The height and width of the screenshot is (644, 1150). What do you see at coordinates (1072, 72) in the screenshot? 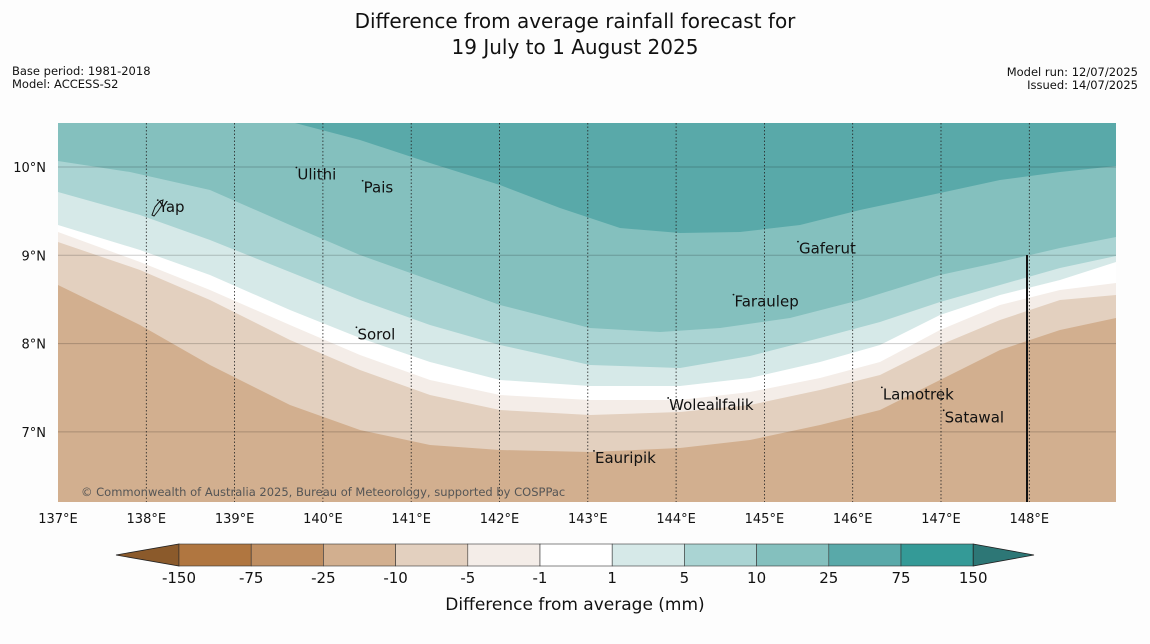
I see `model-run-text: Model run: 12/07/2025` at bounding box center [1072, 72].